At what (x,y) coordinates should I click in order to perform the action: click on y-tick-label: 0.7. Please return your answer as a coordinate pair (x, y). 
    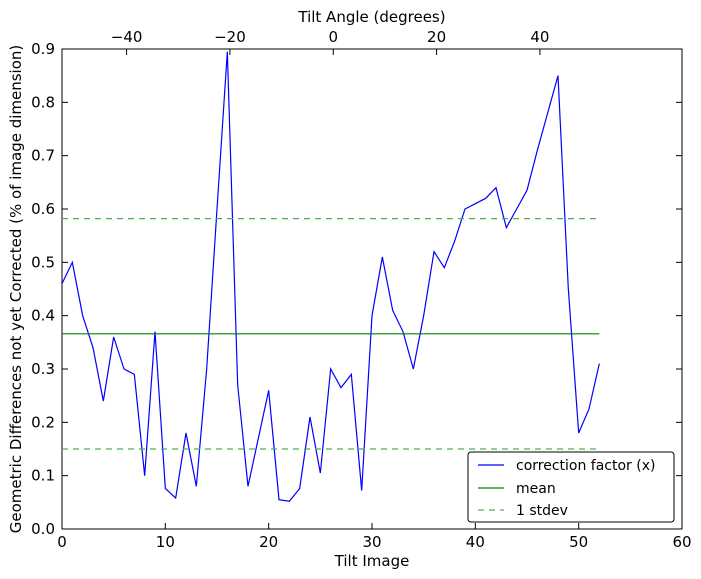
    Looking at the image, I should click on (43, 156).